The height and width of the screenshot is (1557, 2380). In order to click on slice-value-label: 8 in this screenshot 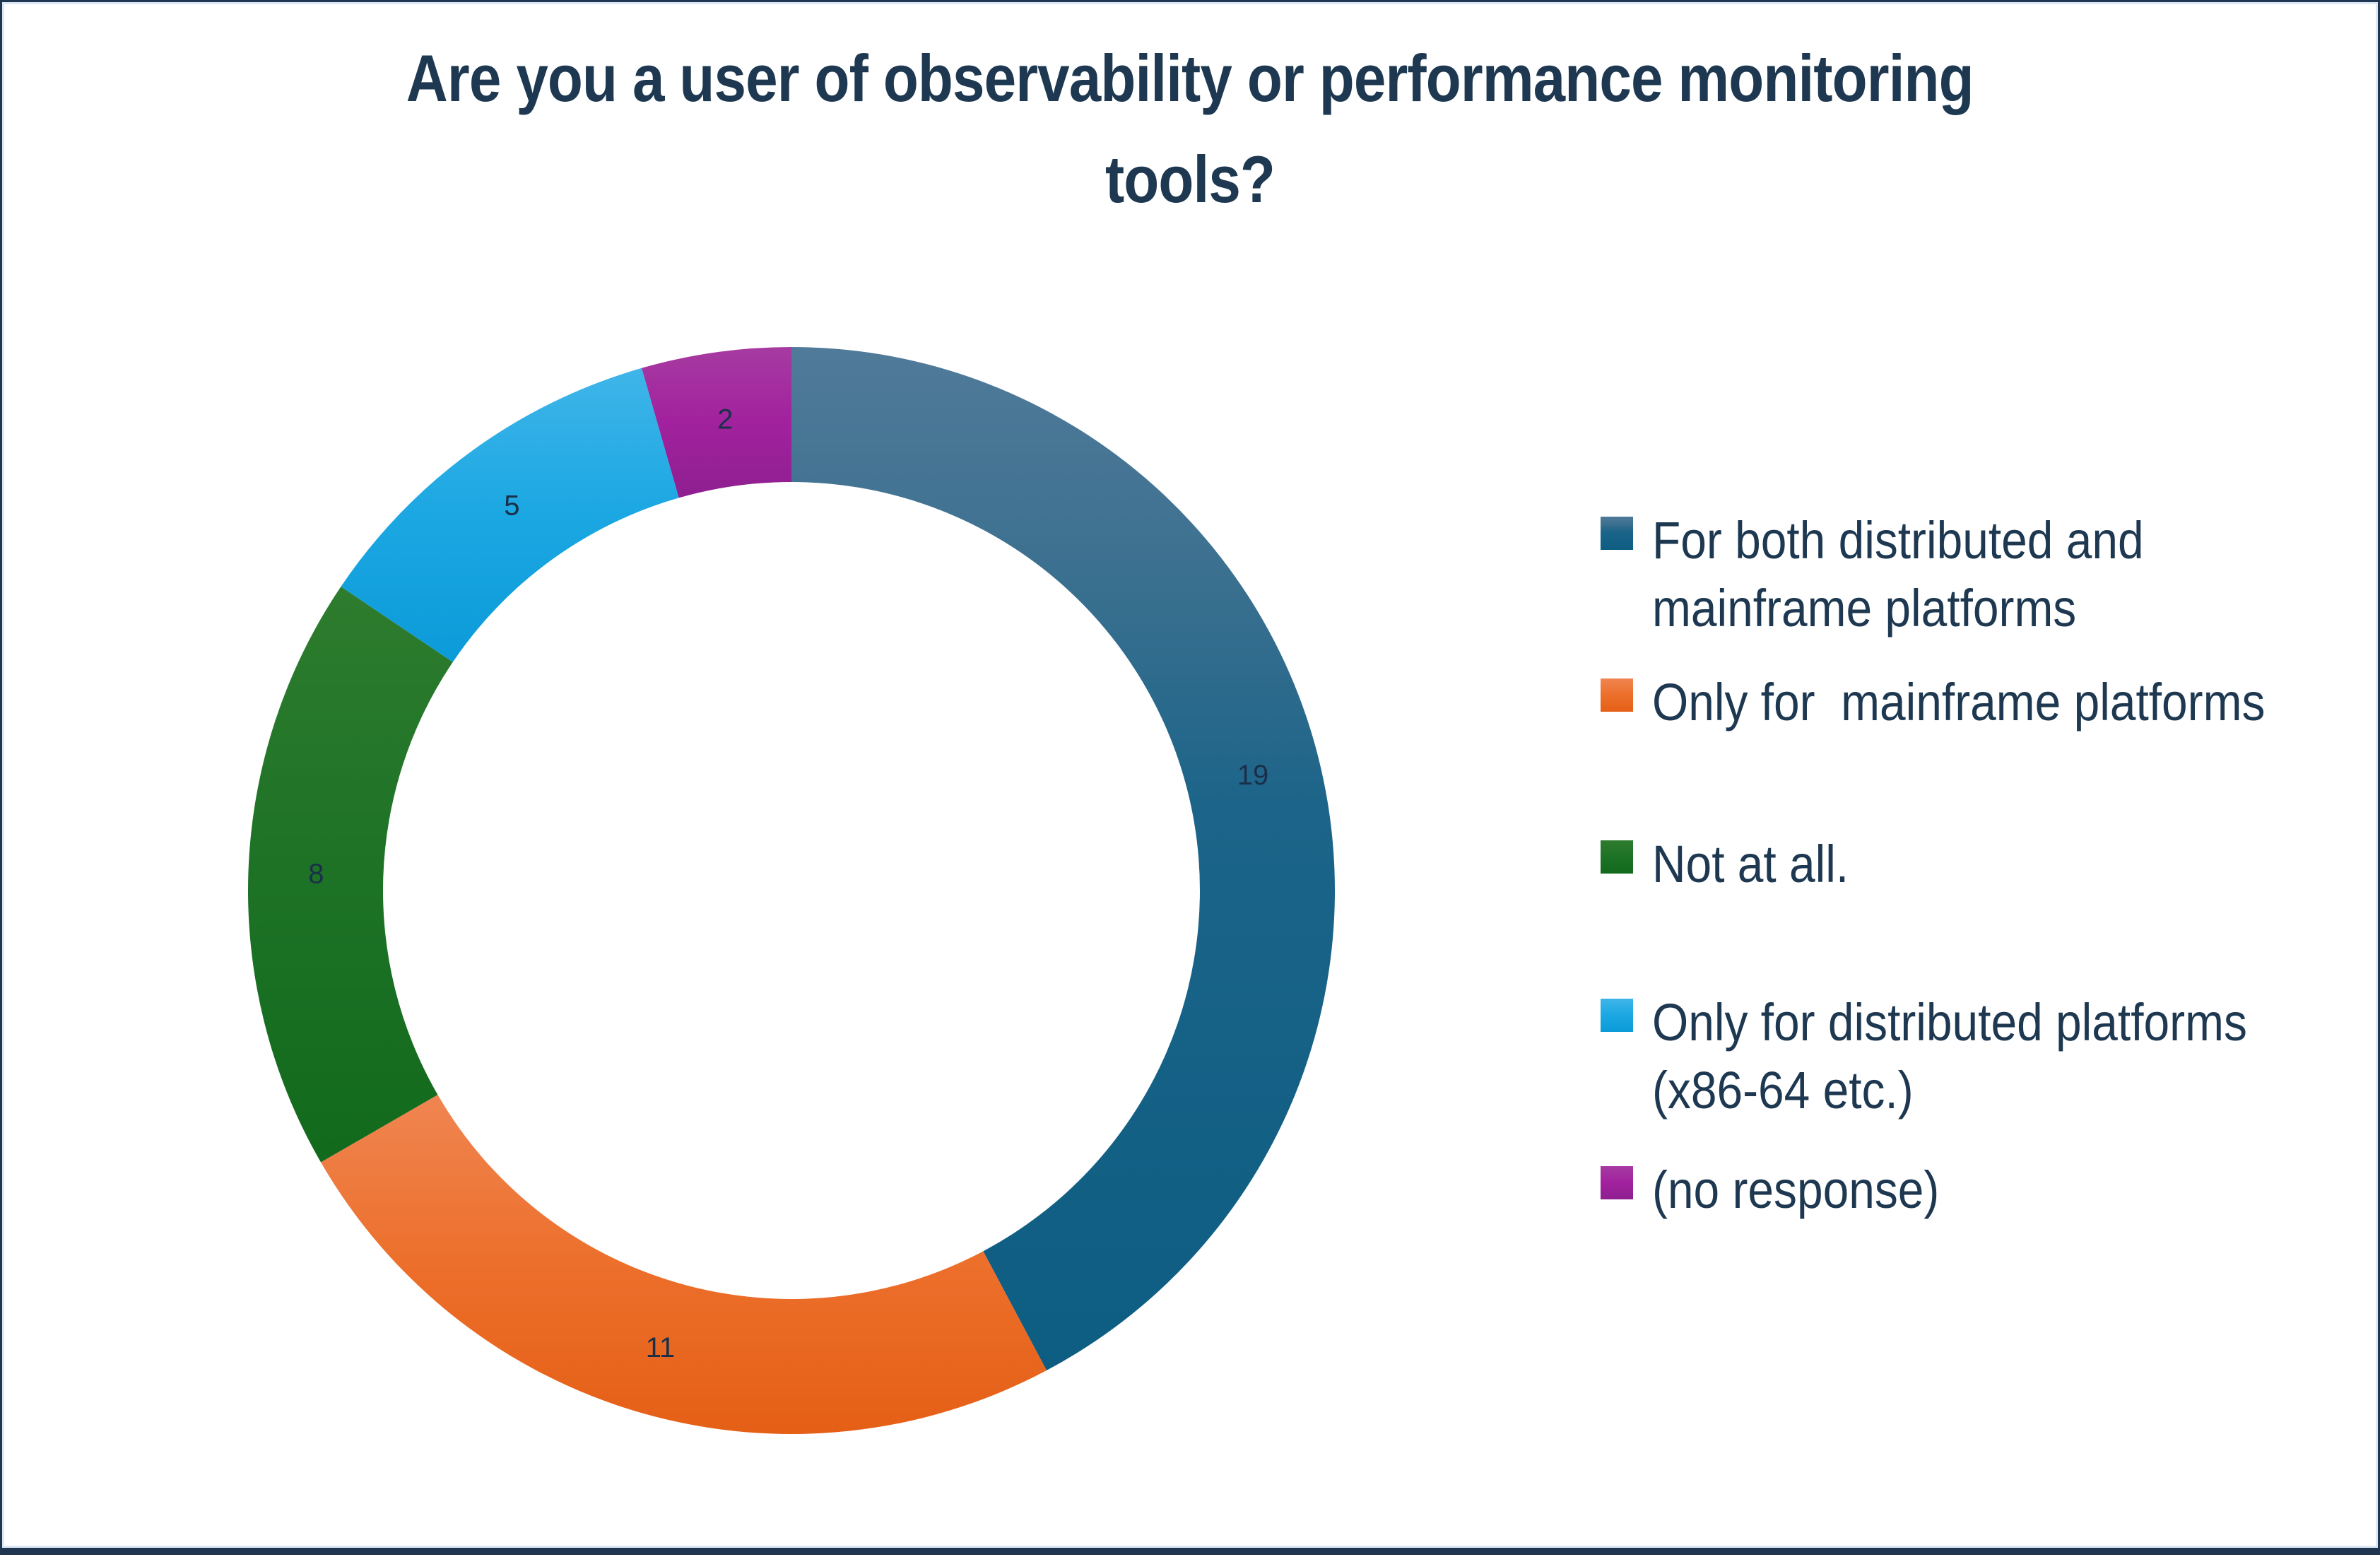, I will do `click(316, 875)`.